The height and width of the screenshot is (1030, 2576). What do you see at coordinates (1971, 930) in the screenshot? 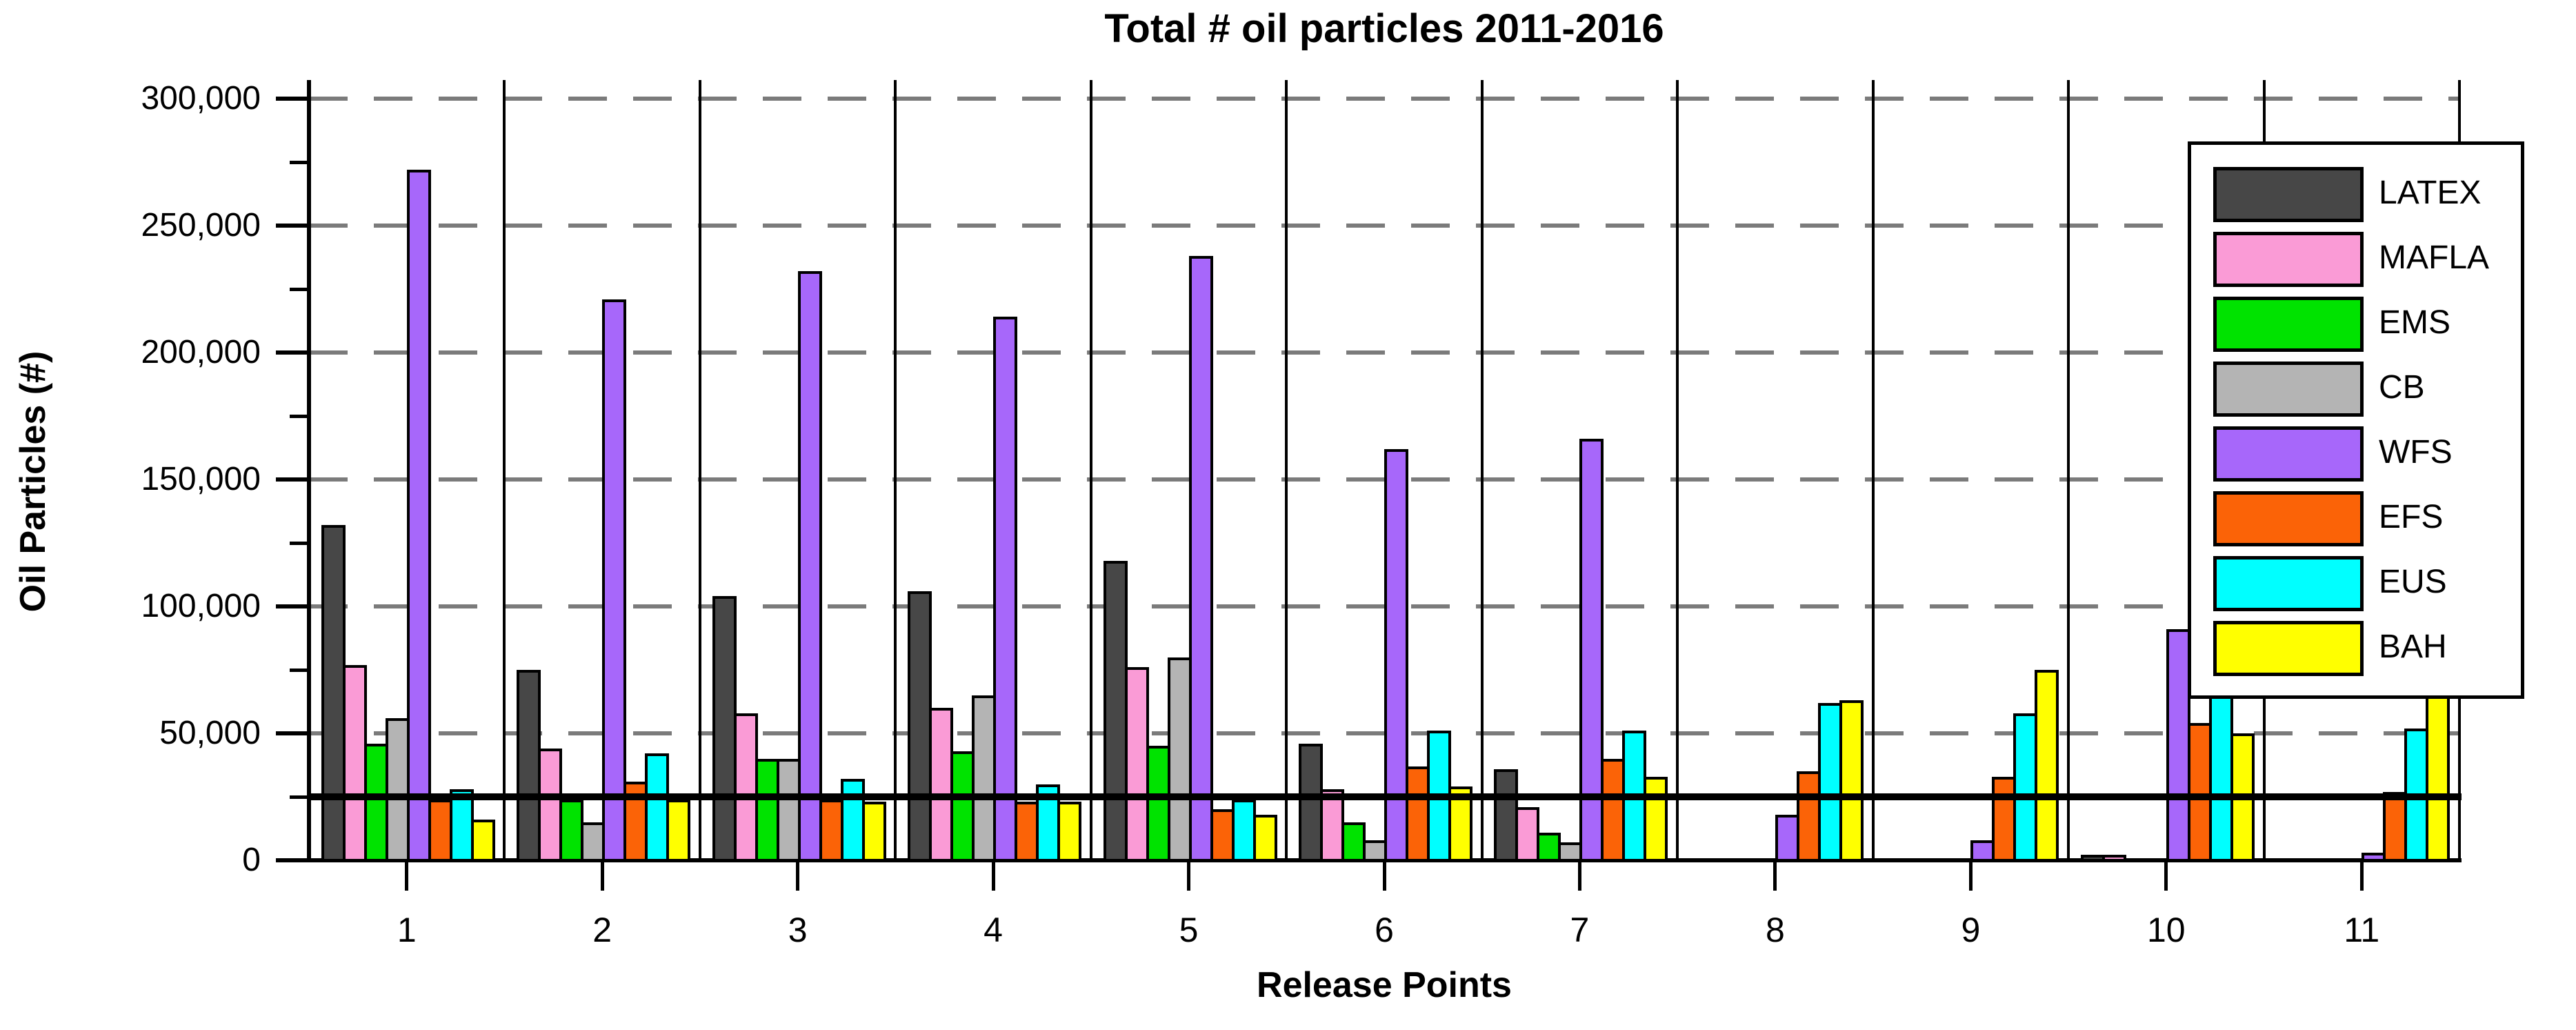
I see `x-tick-label: 9` at bounding box center [1971, 930].